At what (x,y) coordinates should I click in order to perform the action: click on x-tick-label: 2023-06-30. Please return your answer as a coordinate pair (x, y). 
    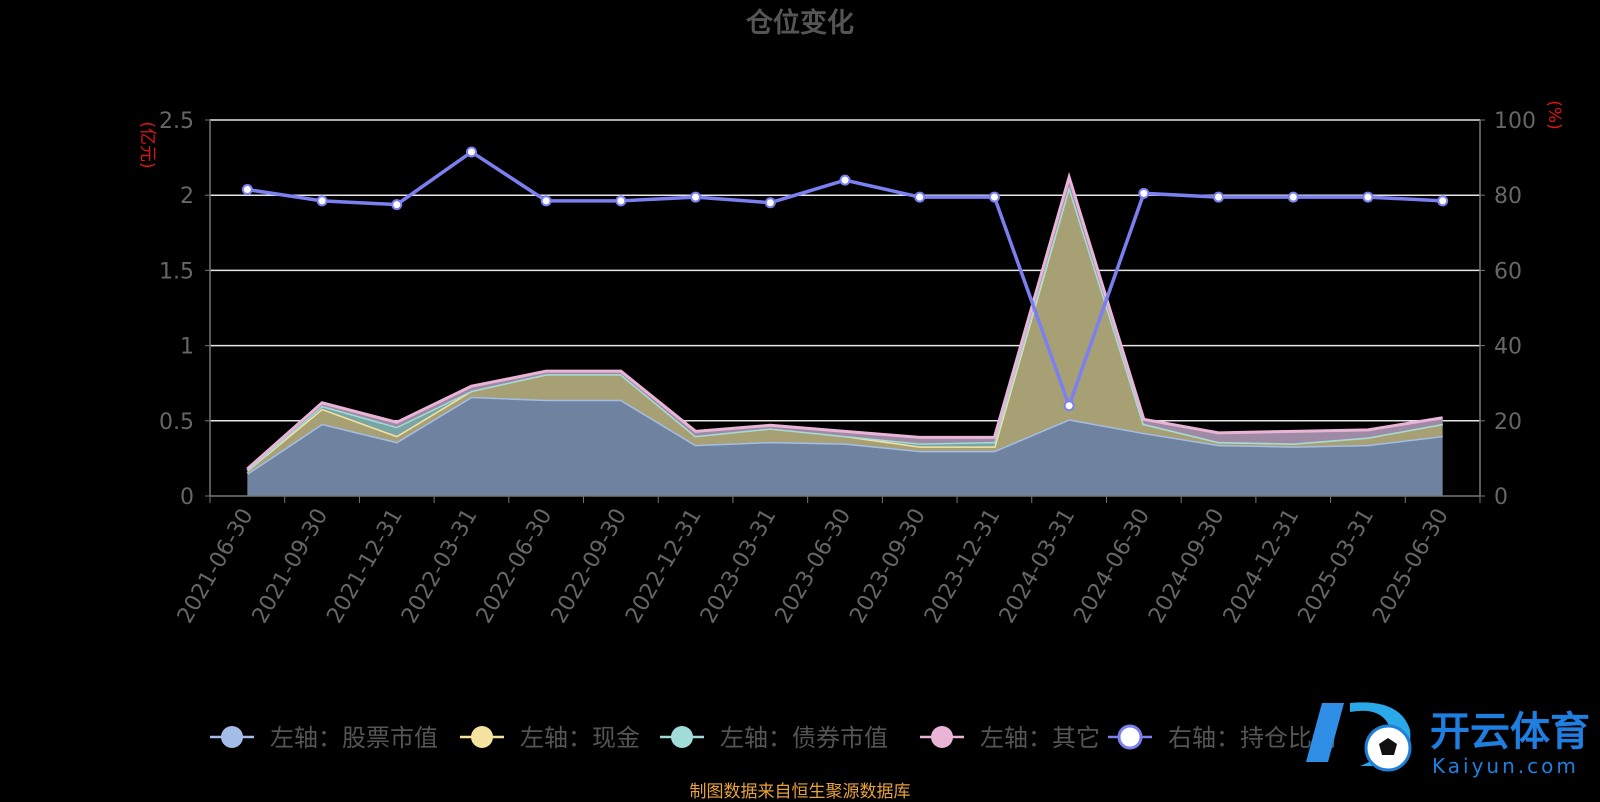
    Looking at the image, I should click on (814, 566).